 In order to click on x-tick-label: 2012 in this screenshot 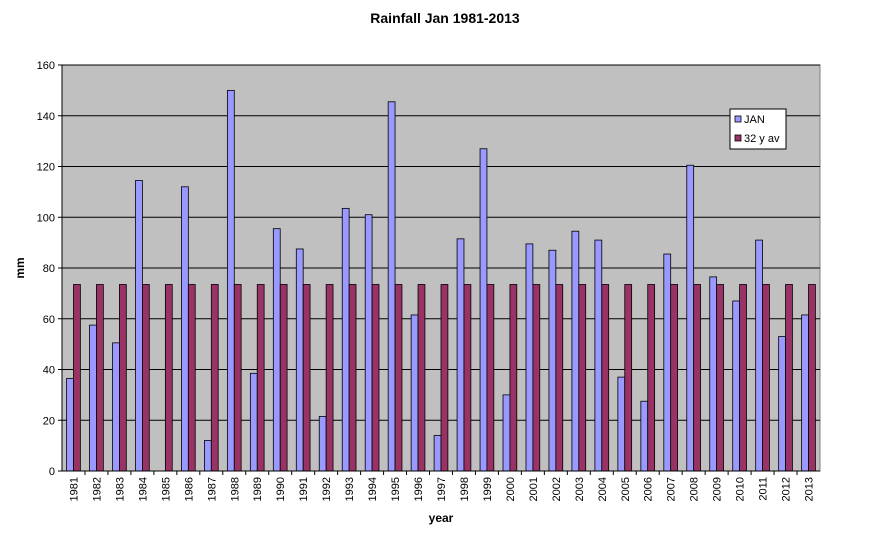, I will do `click(787, 489)`.